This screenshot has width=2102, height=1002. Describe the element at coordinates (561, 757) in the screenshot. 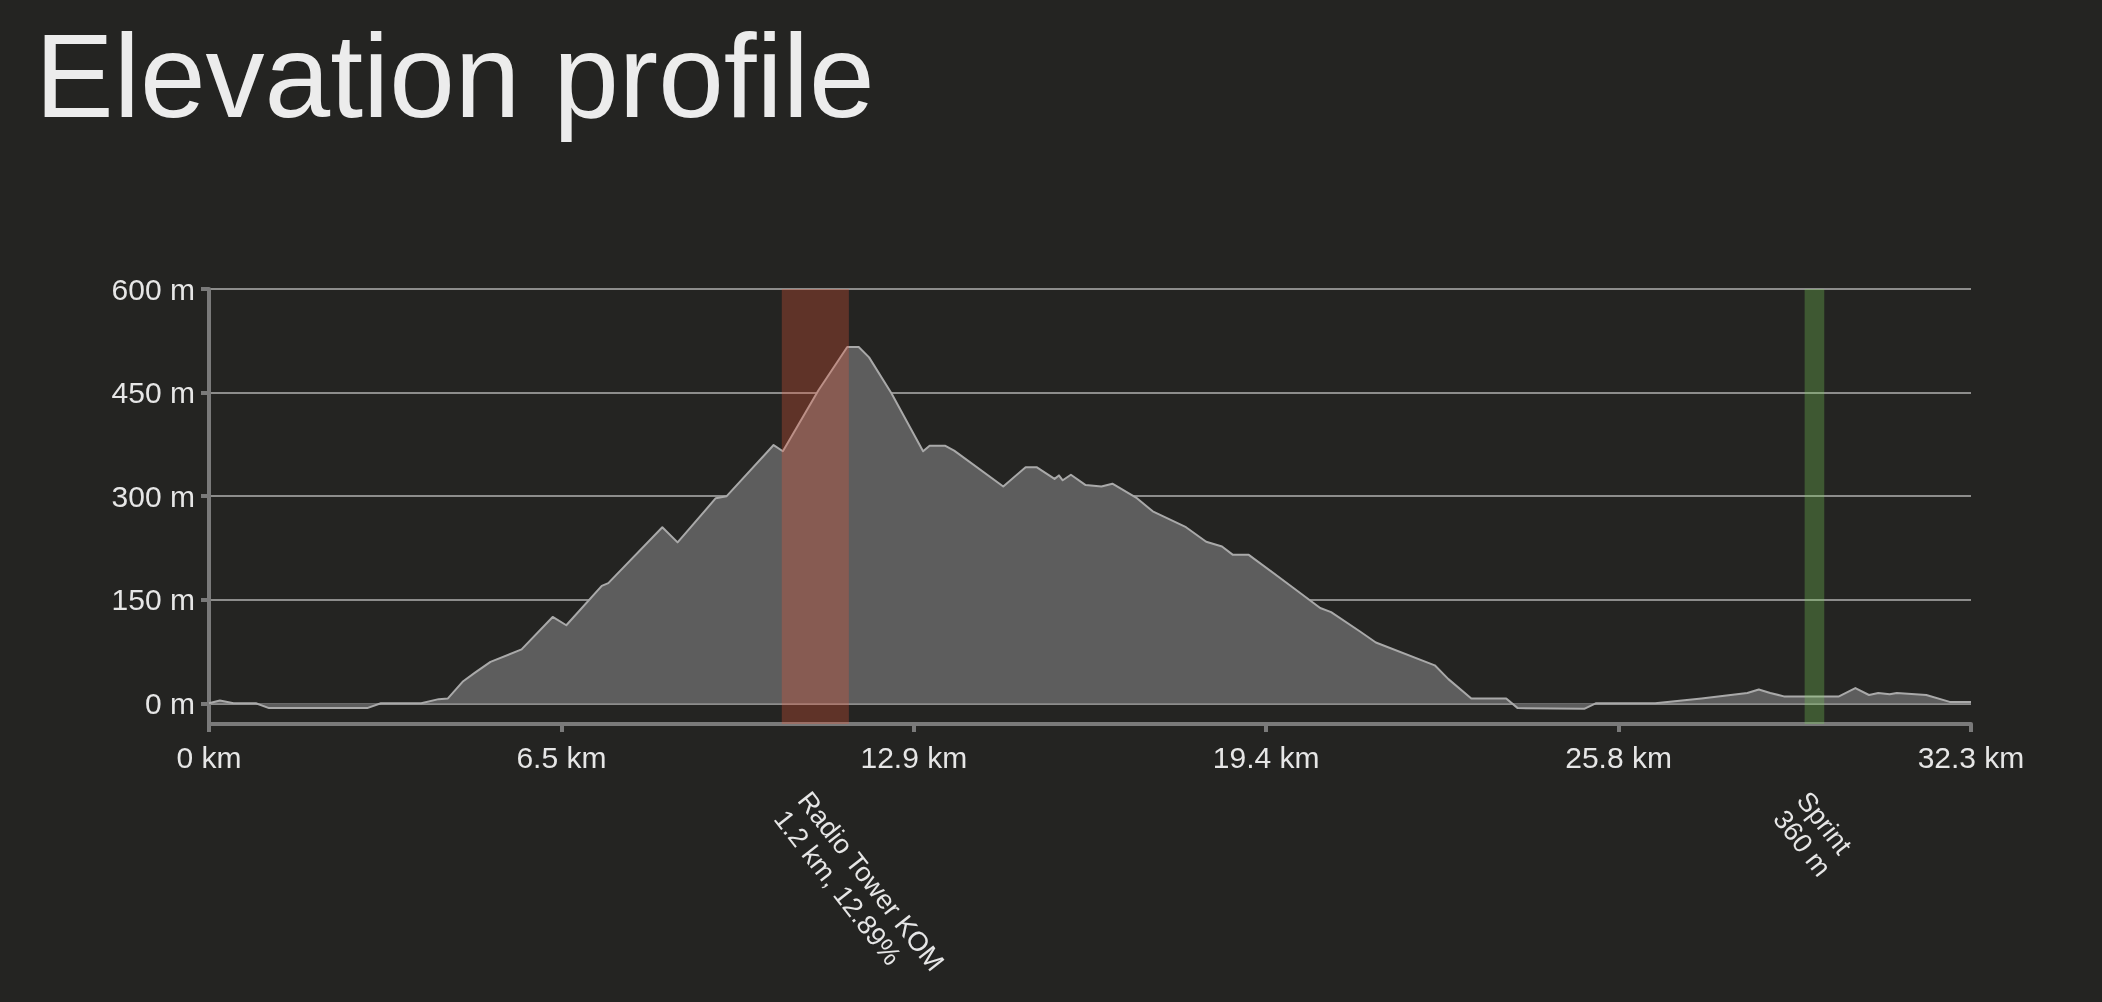

I see `x-tick-label: 6.5 km` at that location.